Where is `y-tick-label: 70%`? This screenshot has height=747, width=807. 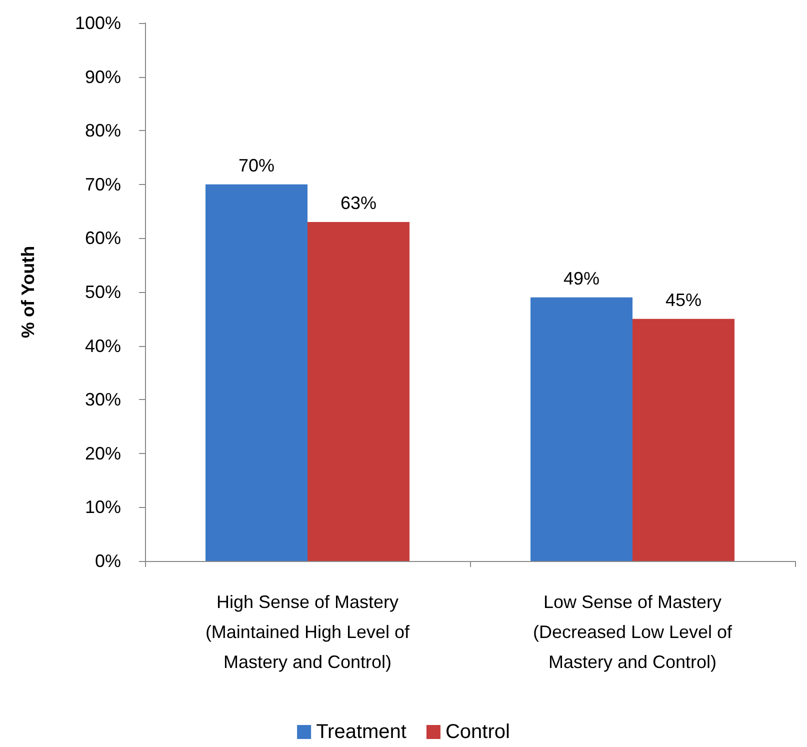 y-tick-label: 70% is located at coordinates (102, 184).